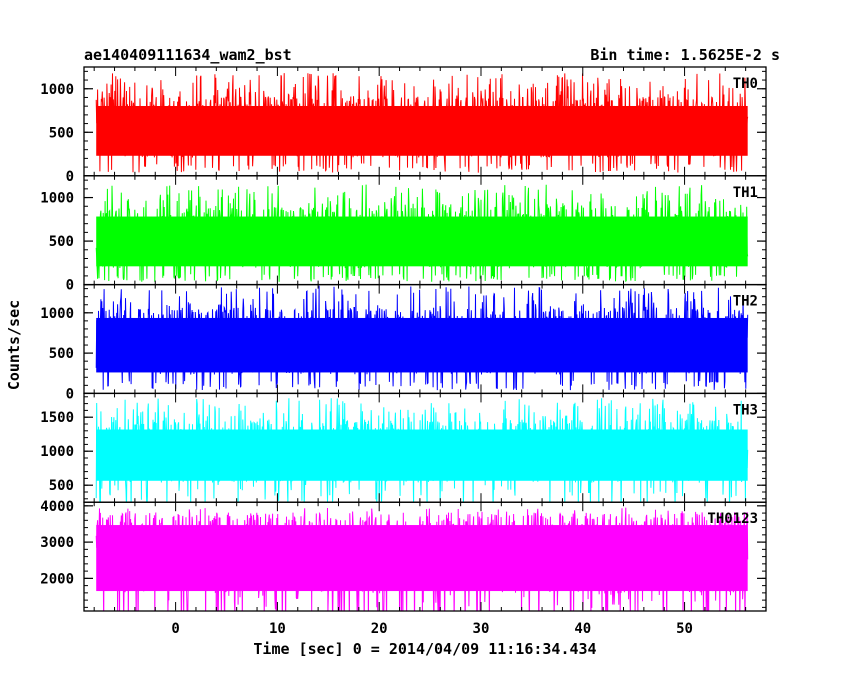 This screenshot has height=680, width=850. I want to click on x-tick-label: 20, so click(379, 629).